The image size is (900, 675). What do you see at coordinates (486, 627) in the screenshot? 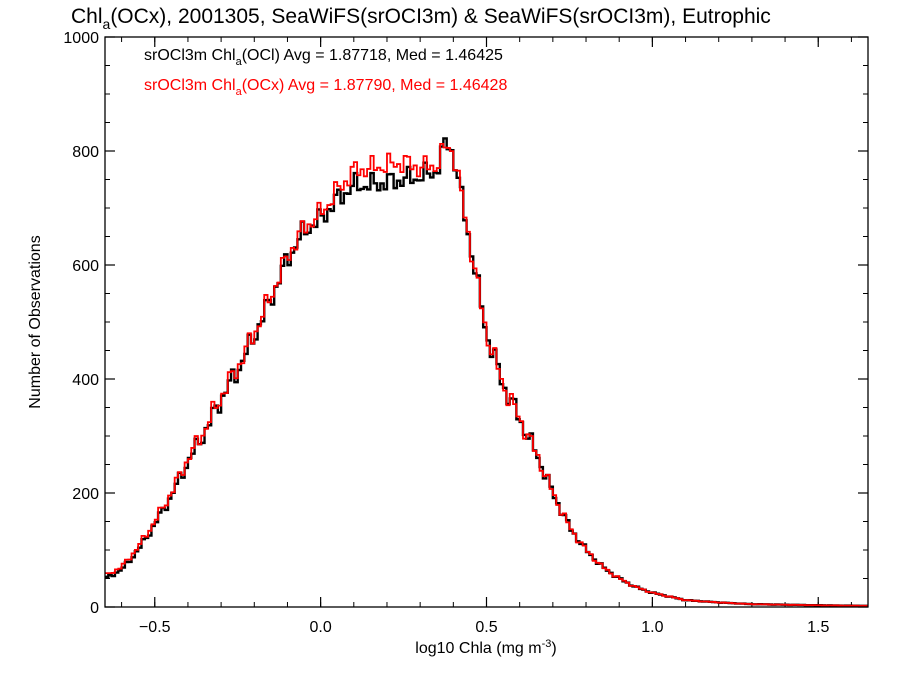
I see `x-tick-label: 0.5` at bounding box center [486, 627].